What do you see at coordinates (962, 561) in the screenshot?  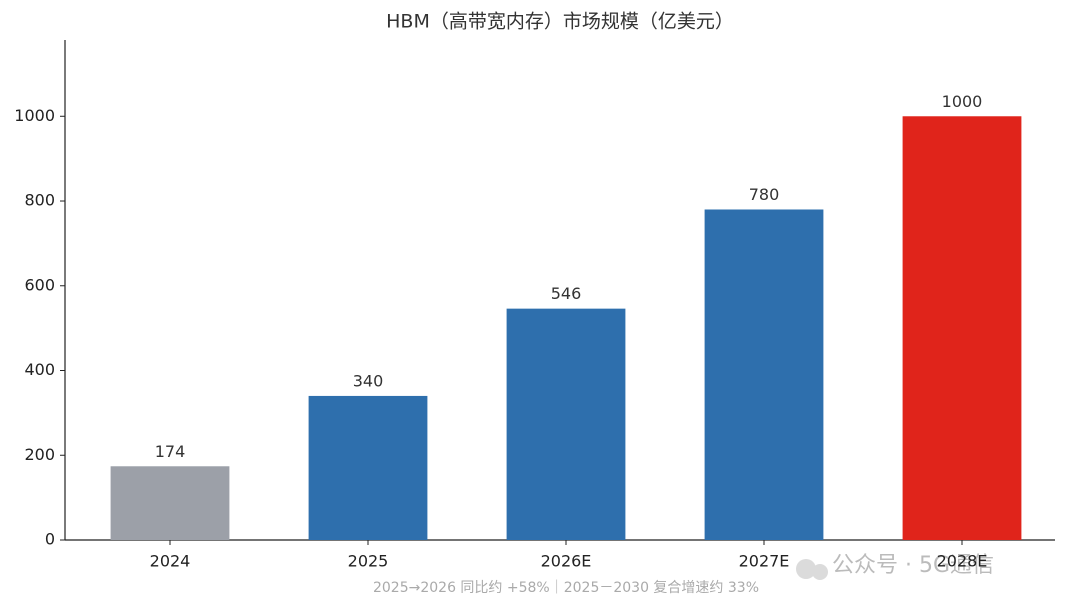 I see `x-tick-label: 2028E` at bounding box center [962, 561].